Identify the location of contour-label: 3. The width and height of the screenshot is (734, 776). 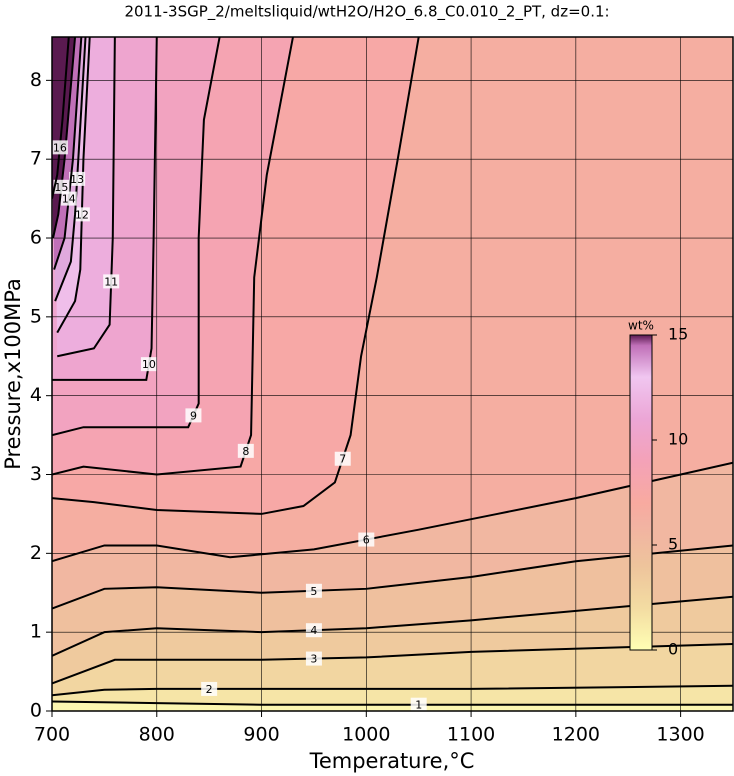
(313, 659).